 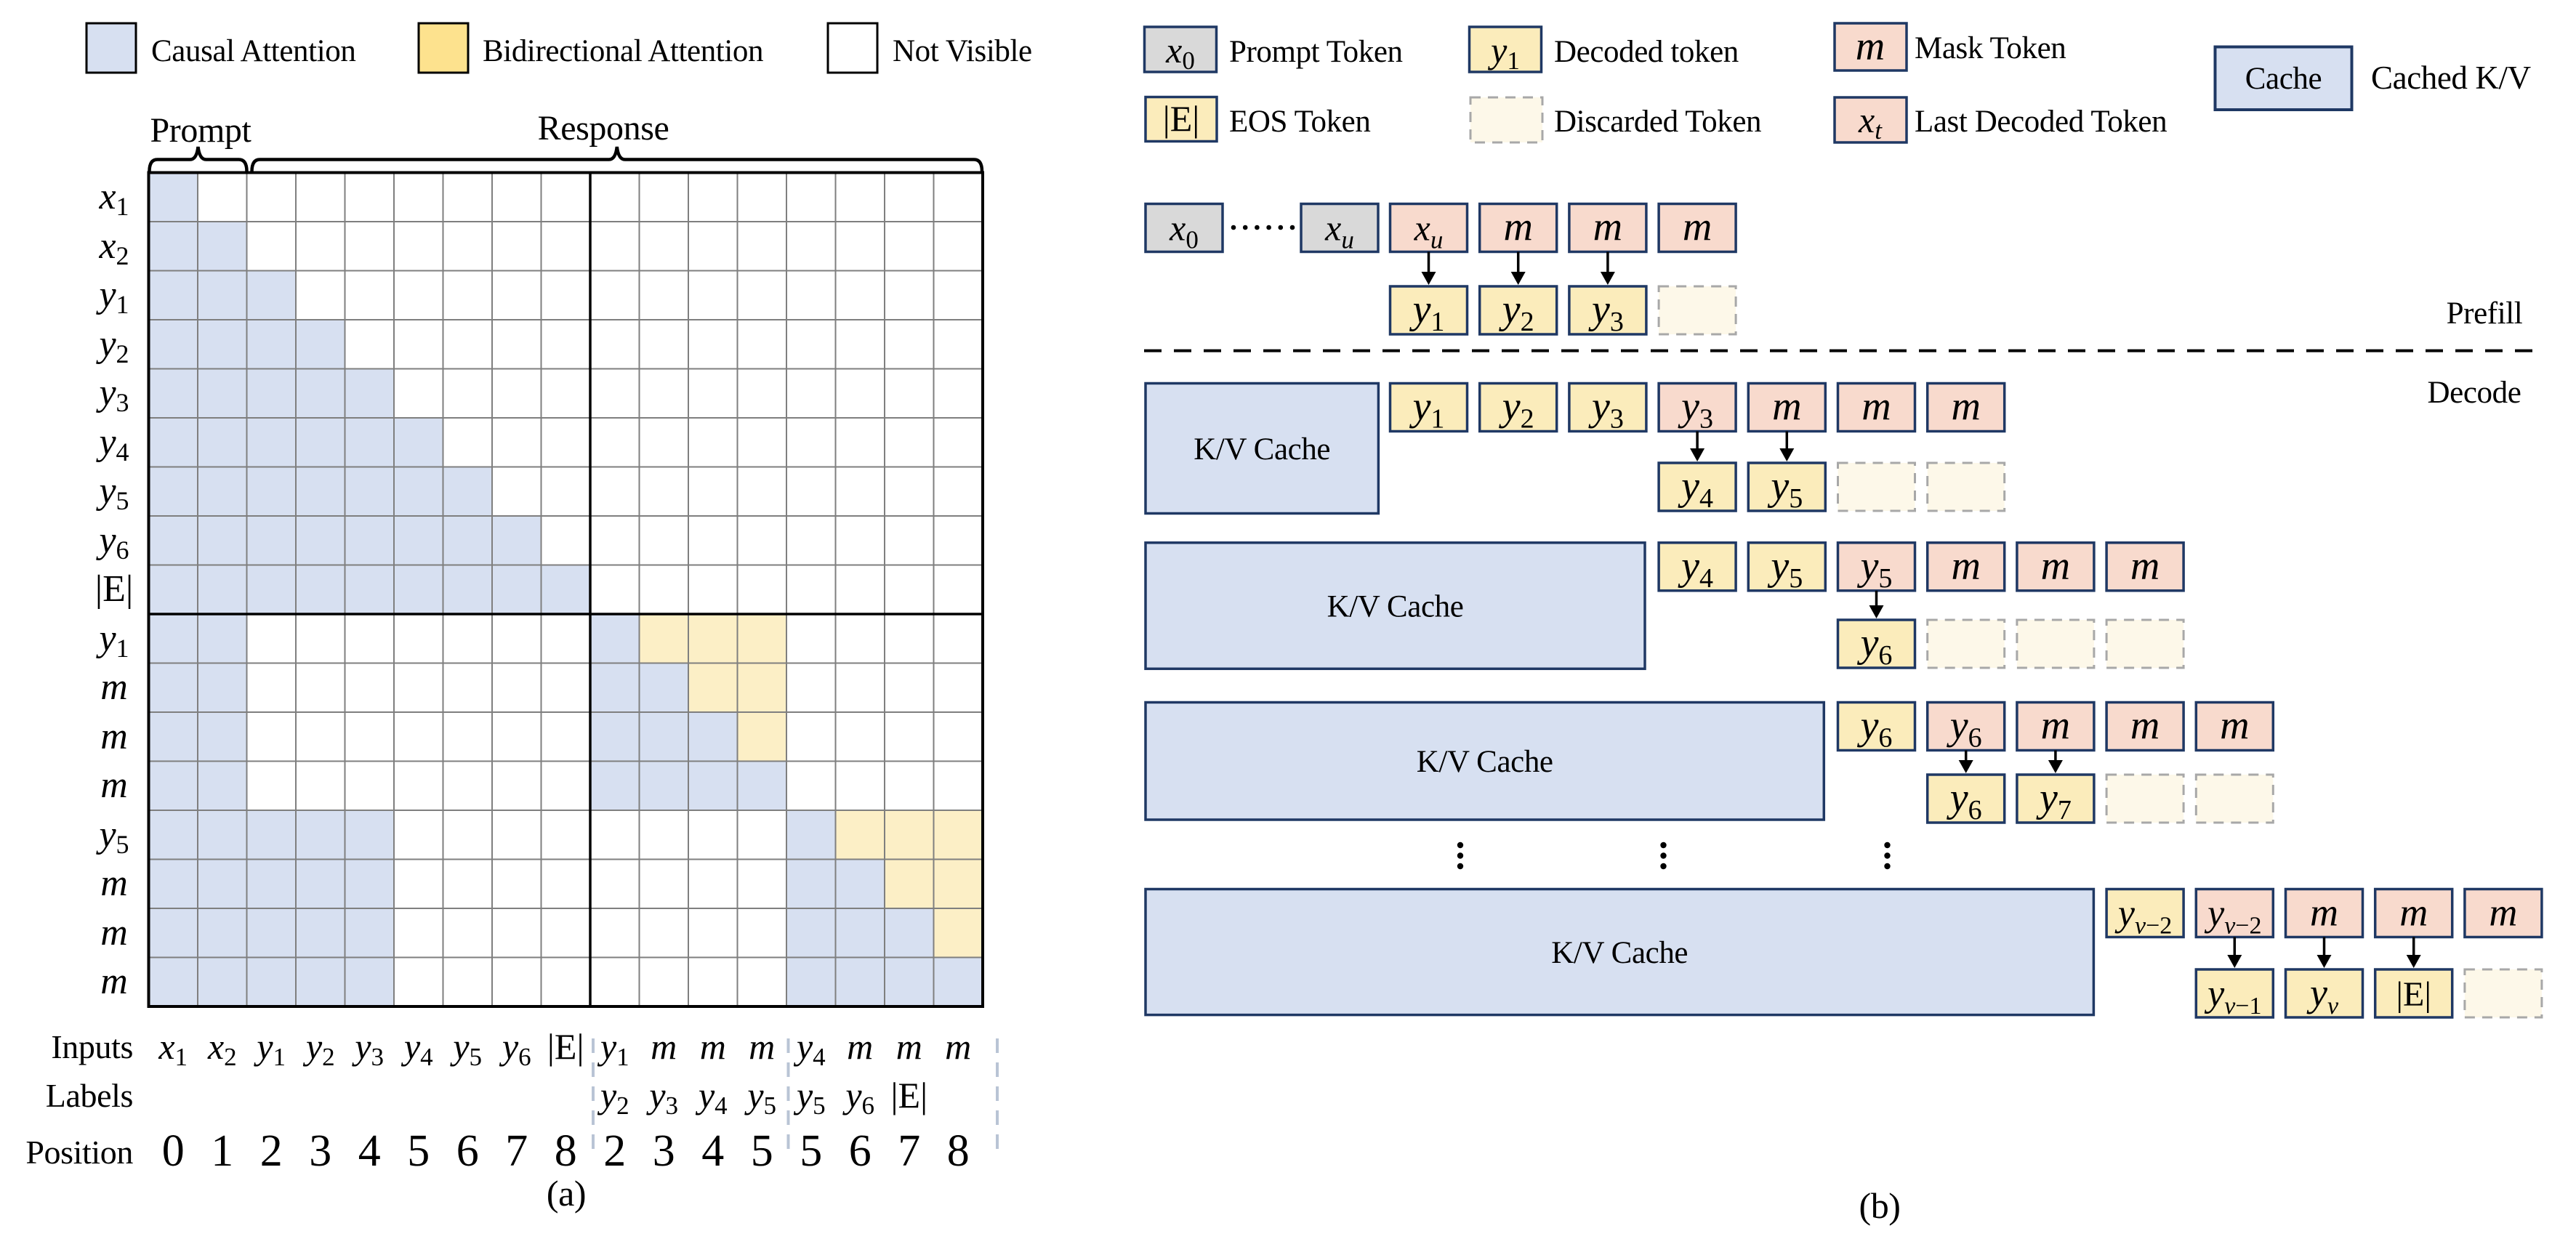 What do you see at coordinates (253, 51) in the screenshot?
I see `svg-text: Causal Attention` at bounding box center [253, 51].